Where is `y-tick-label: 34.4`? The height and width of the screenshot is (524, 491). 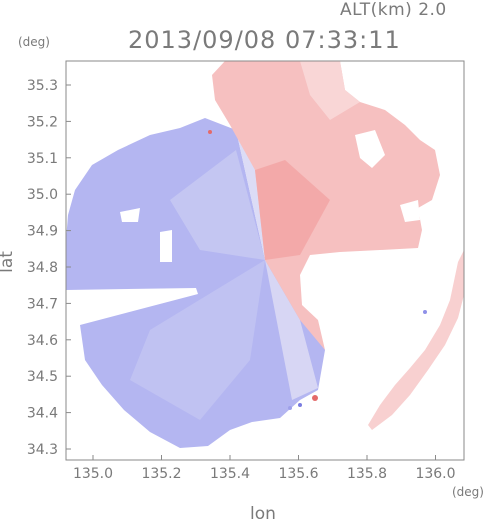
y-tick-label: 34.4 is located at coordinates (42, 414).